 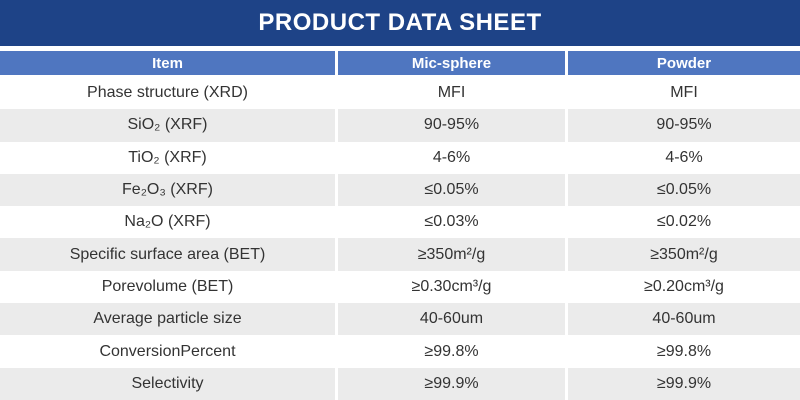 I want to click on powder-cell: ≥99.9%, so click(x=684, y=383).